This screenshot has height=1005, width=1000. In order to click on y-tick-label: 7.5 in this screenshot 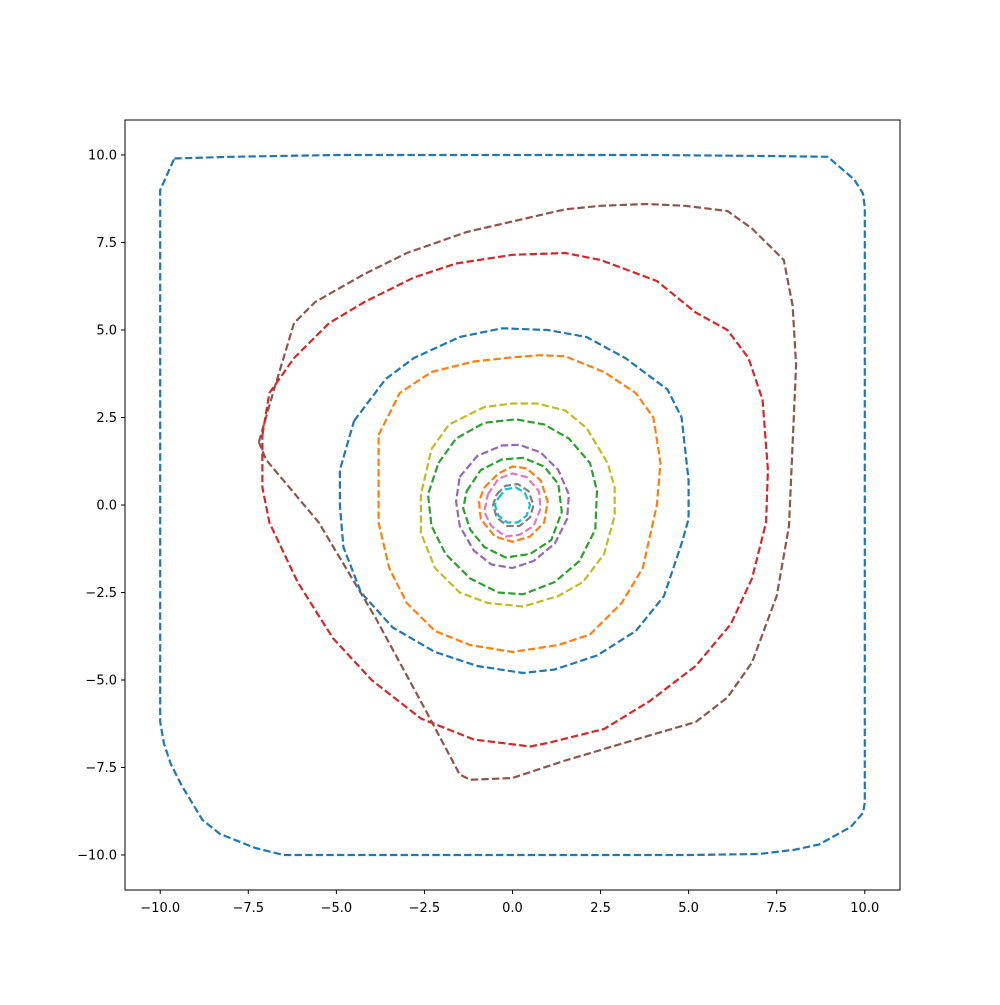, I will do `click(106, 243)`.